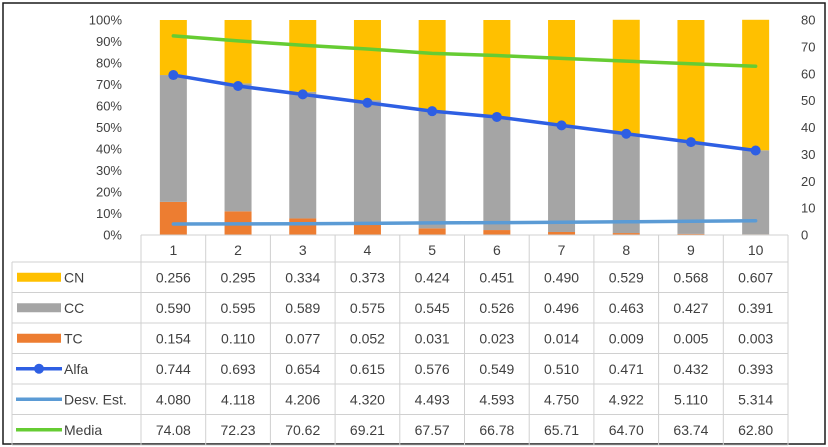 This screenshot has height=447, width=828. What do you see at coordinates (626, 399) in the screenshot?
I see `table-cell: 4.922` at bounding box center [626, 399].